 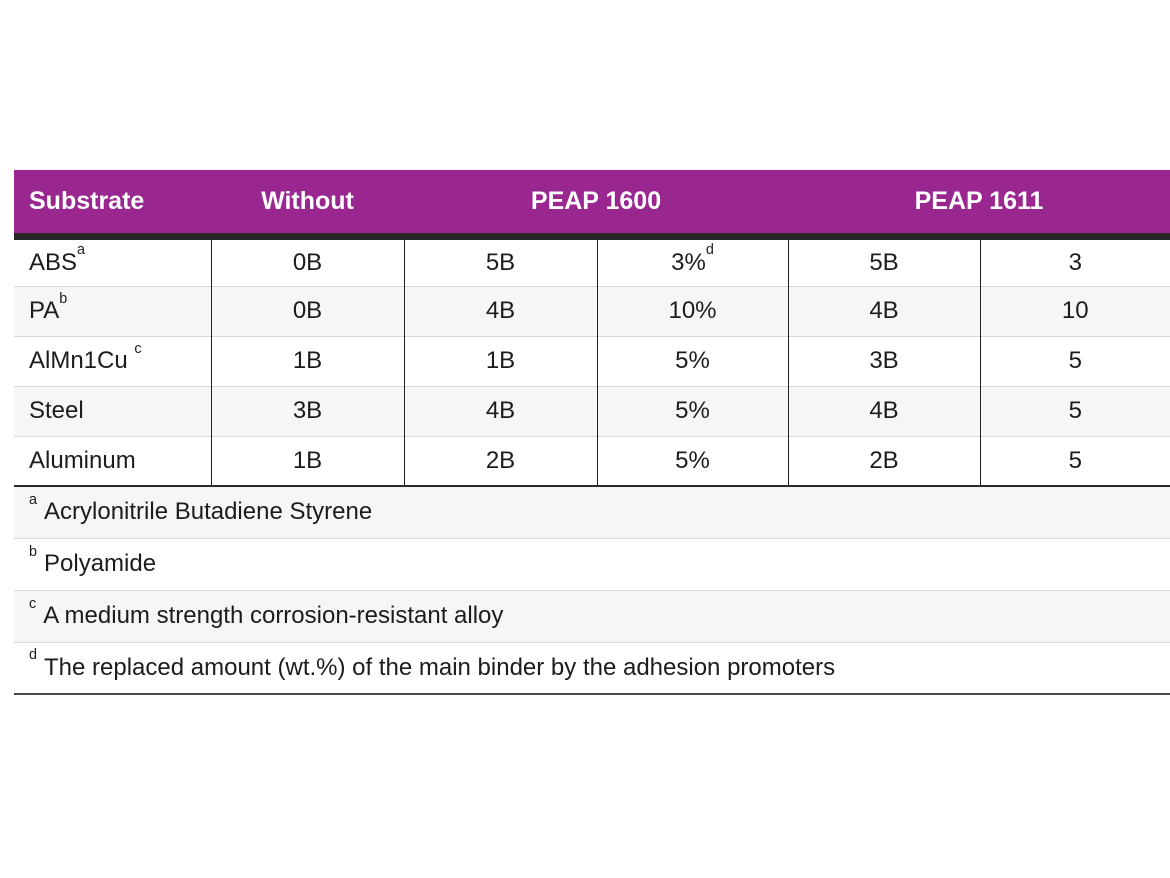 What do you see at coordinates (500, 260) in the screenshot?
I see `peap1600-rating-cell: 5B` at bounding box center [500, 260].